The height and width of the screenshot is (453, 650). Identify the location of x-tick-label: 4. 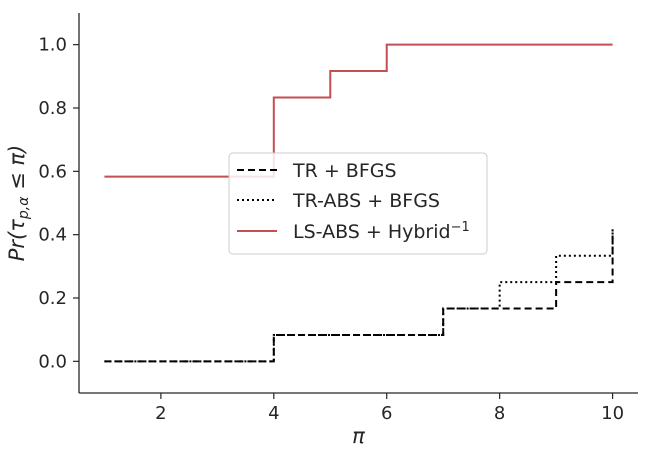
(273, 413).